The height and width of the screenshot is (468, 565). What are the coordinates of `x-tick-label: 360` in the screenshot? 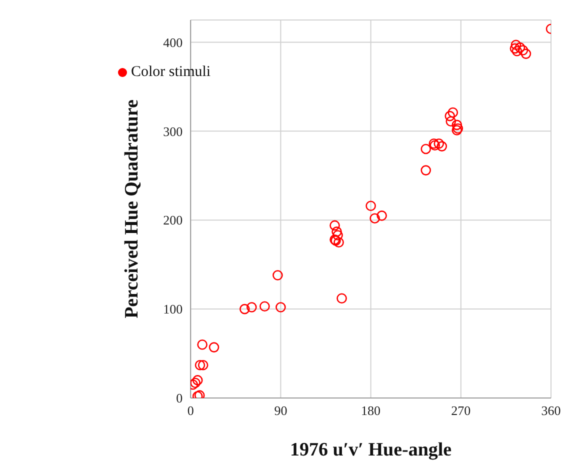 It's located at (551, 410).